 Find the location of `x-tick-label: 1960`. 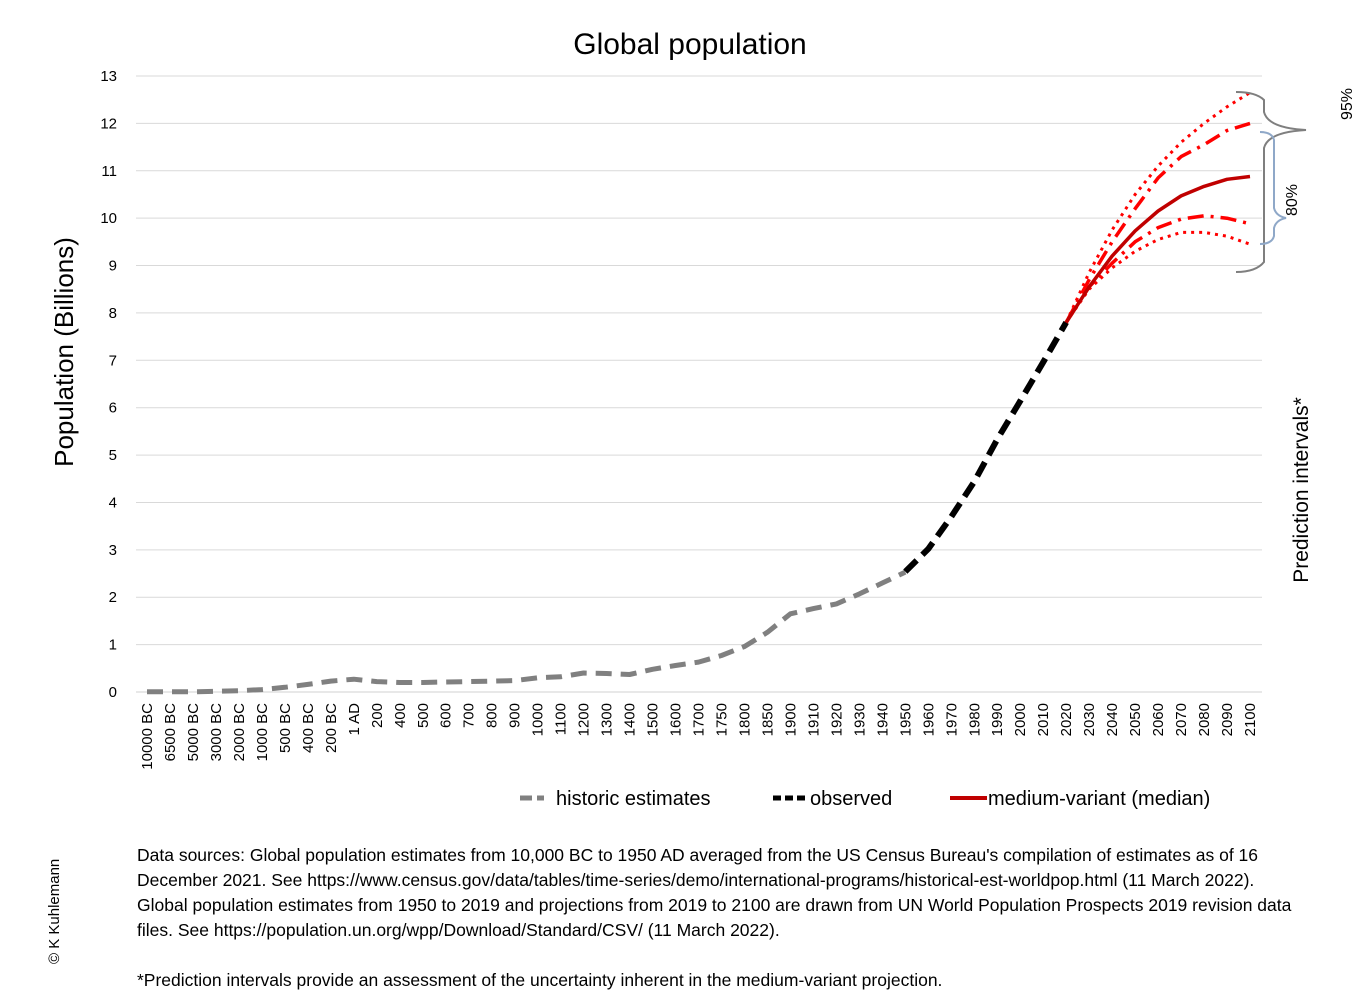

x-tick-label: 1960 is located at coordinates (928, 719).